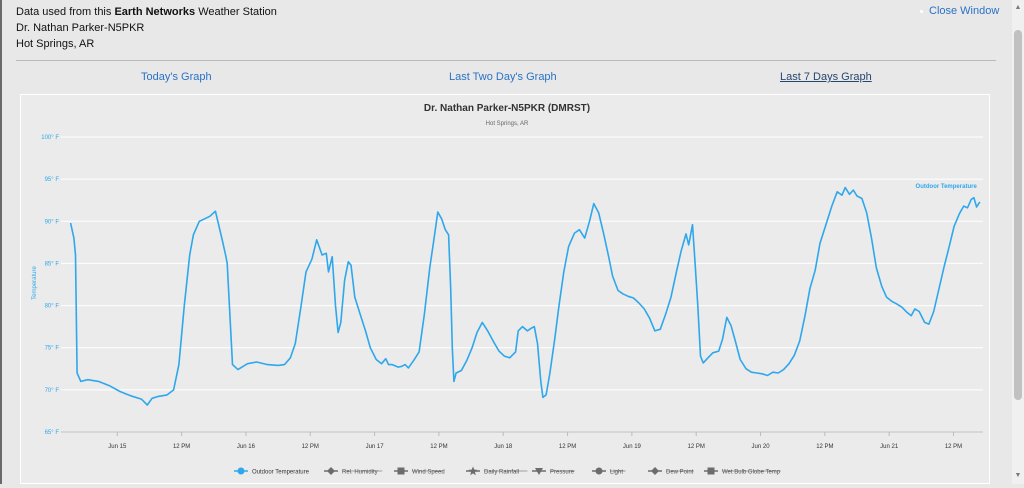  What do you see at coordinates (921, 11) in the screenshot?
I see `bullet-icon` at bounding box center [921, 11].